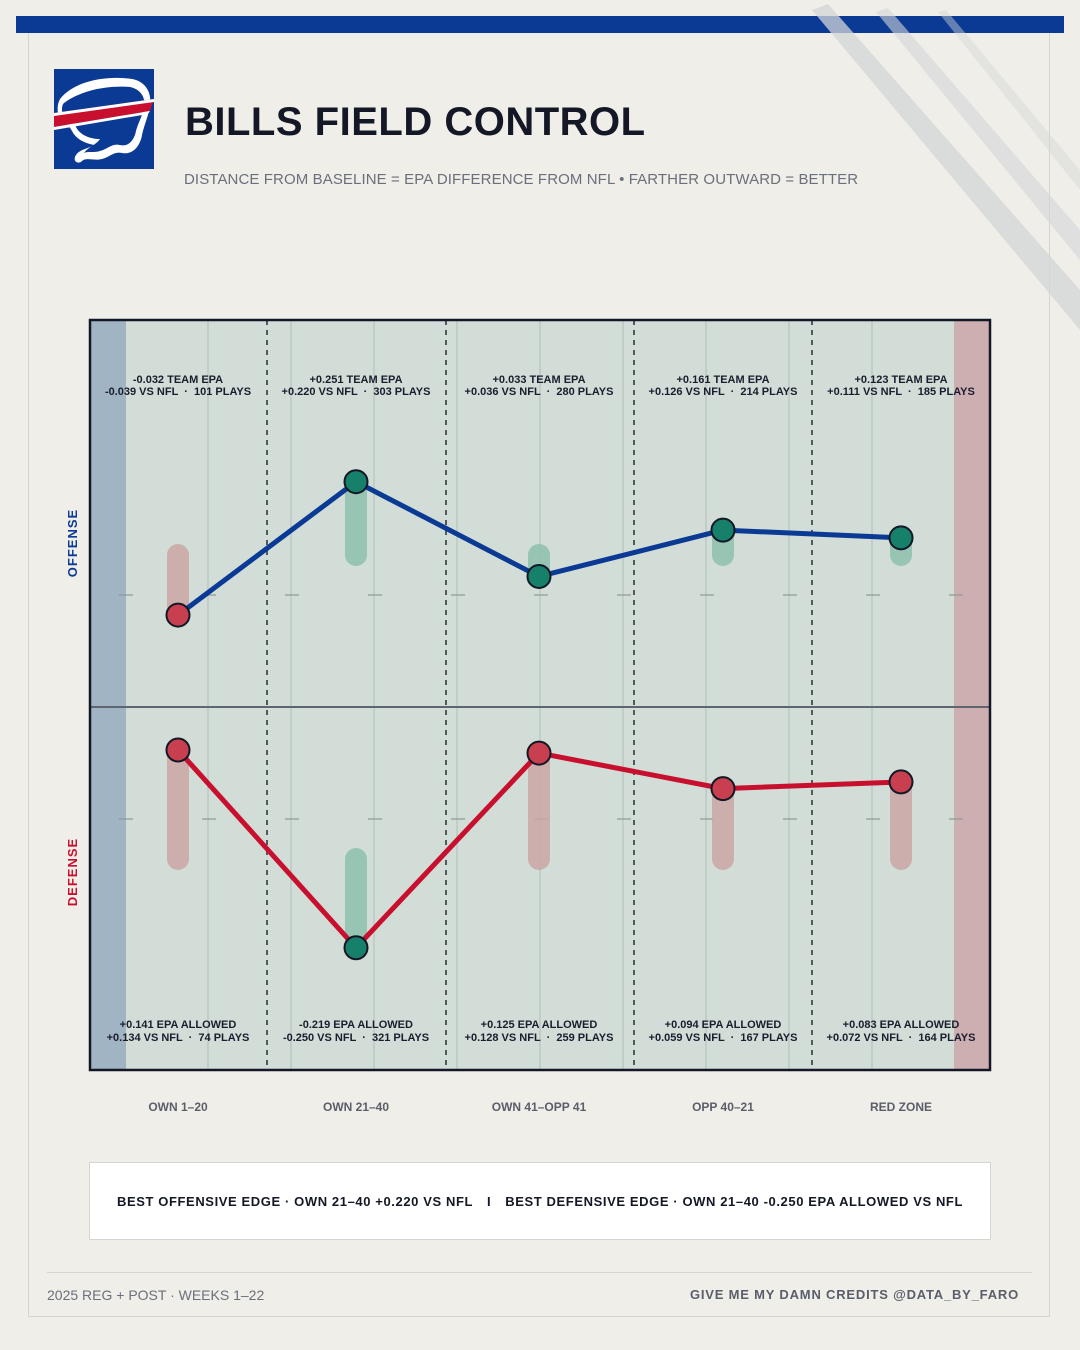  I want to click on offense-annotation-detail: +0.111 VS NFL · 185 PLAYS, so click(901, 392).